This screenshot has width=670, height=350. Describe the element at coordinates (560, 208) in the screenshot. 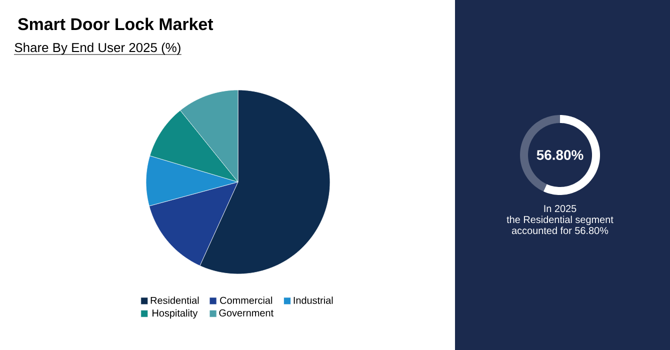

I see `text: In 2025` at that location.